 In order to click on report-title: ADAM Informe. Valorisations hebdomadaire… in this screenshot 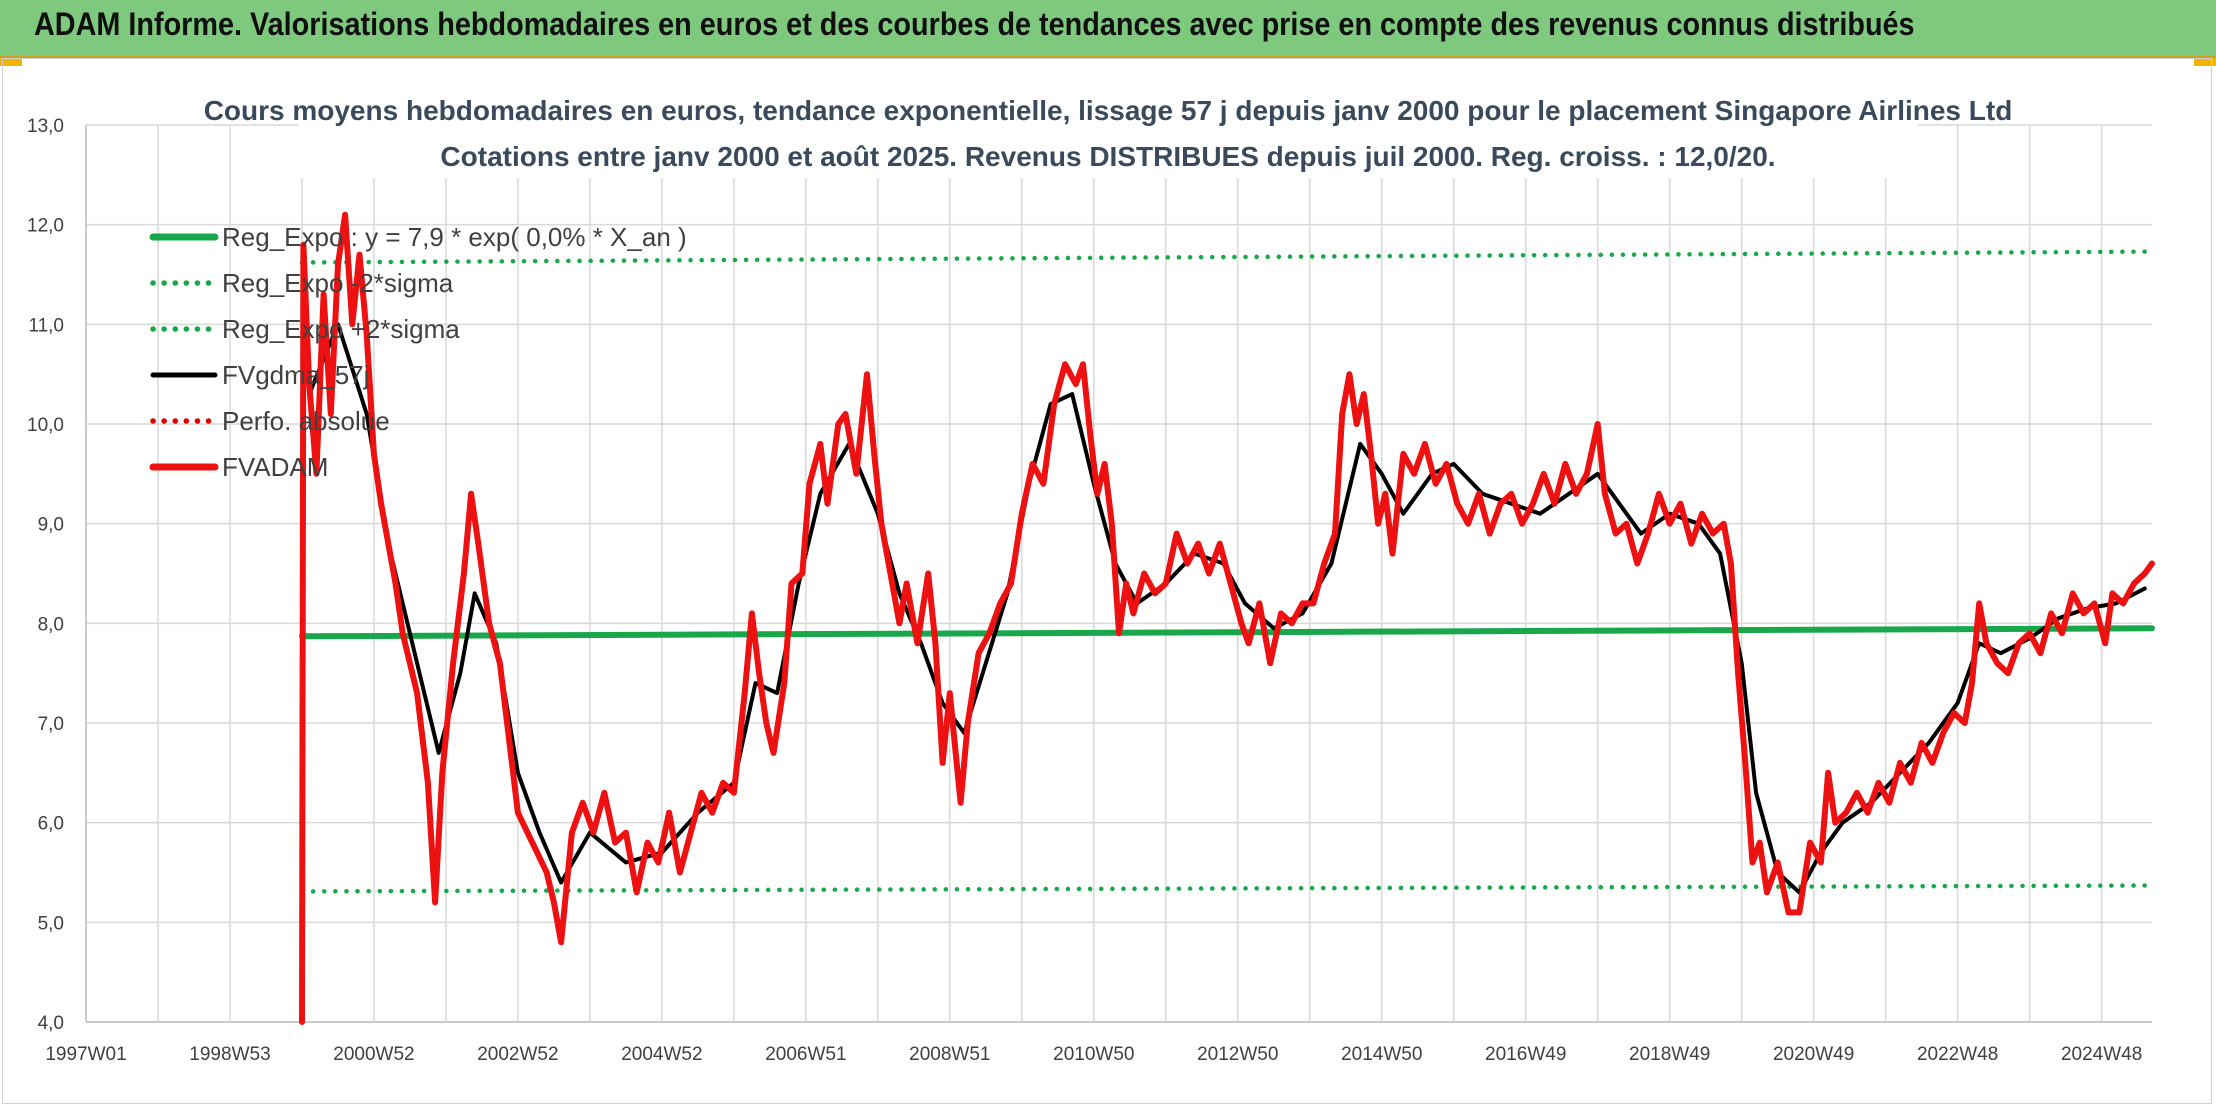, I will do `click(974, 24)`.